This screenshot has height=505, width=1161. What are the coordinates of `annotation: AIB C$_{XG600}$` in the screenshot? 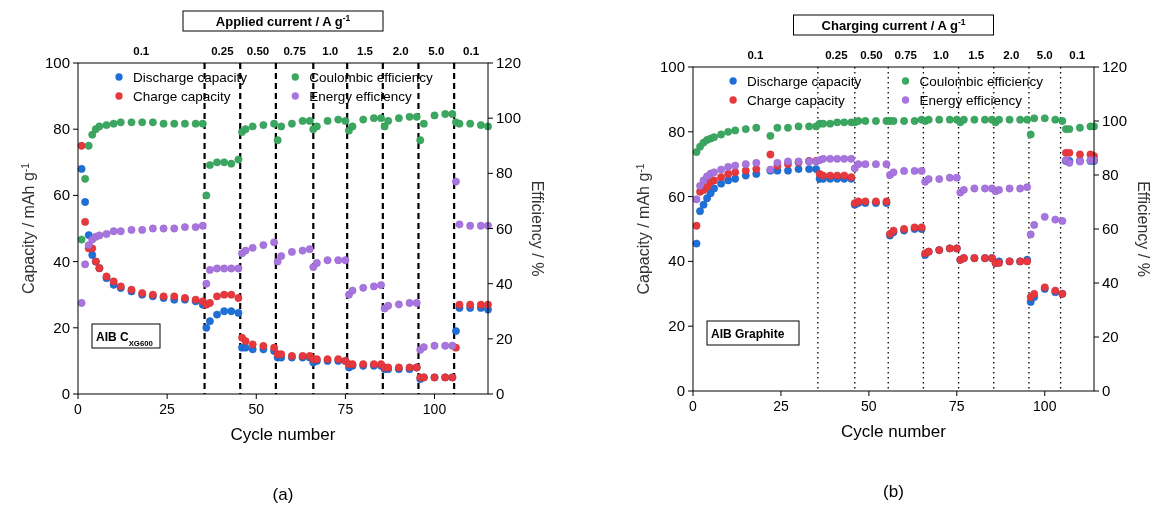 It's located at (125, 339).